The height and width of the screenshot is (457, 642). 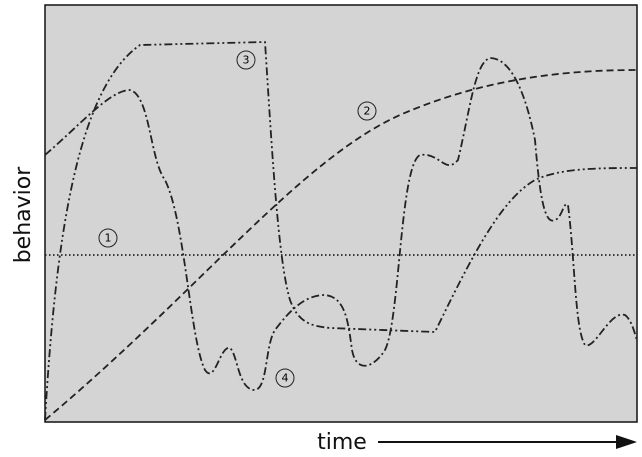 I want to click on arrow-head, so click(x=626, y=442).